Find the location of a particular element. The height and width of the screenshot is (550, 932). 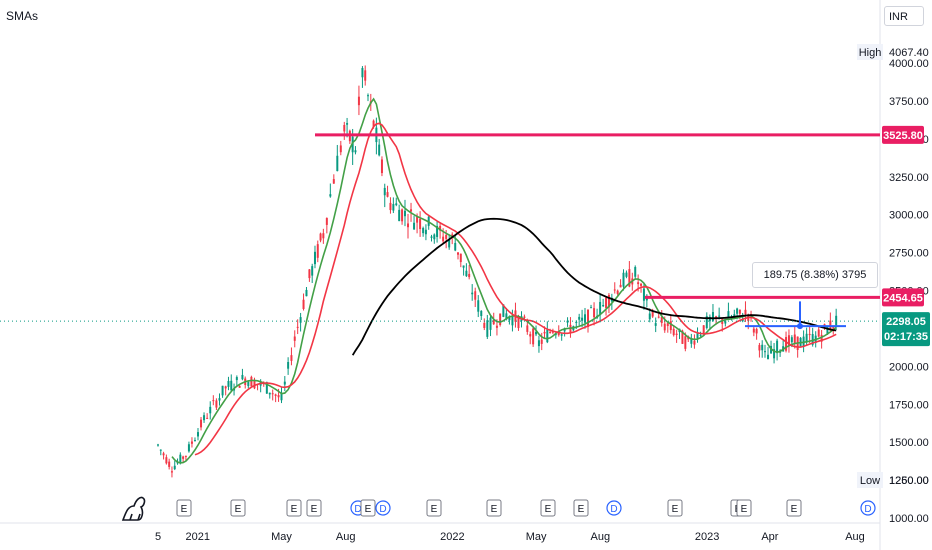

y-tick-label: 2000.00 is located at coordinates (909, 367).